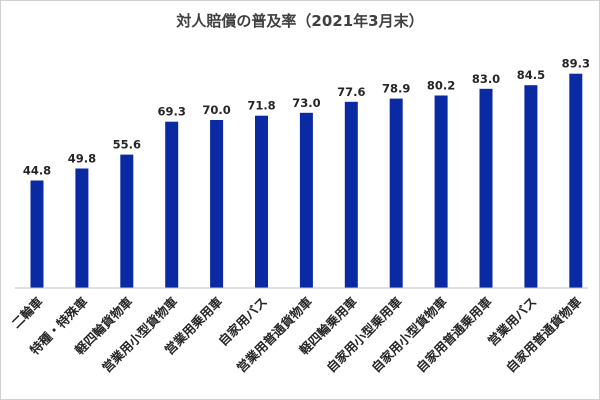 The height and width of the screenshot is (400, 600). I want to click on data-label-4: 69.3, so click(172, 112).